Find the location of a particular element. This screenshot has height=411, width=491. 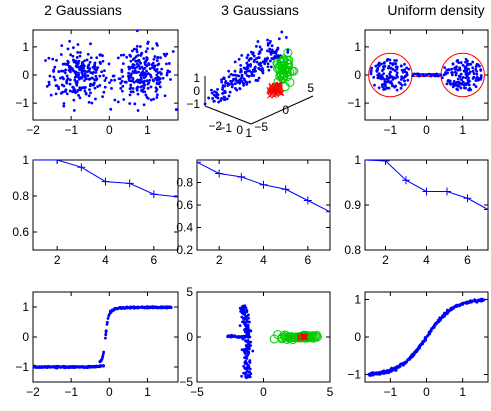

x-tick-label: 4 is located at coordinates (426, 260).